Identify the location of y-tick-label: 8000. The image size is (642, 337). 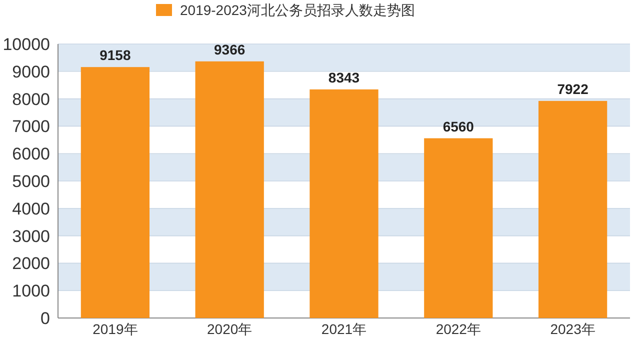
(31, 99).